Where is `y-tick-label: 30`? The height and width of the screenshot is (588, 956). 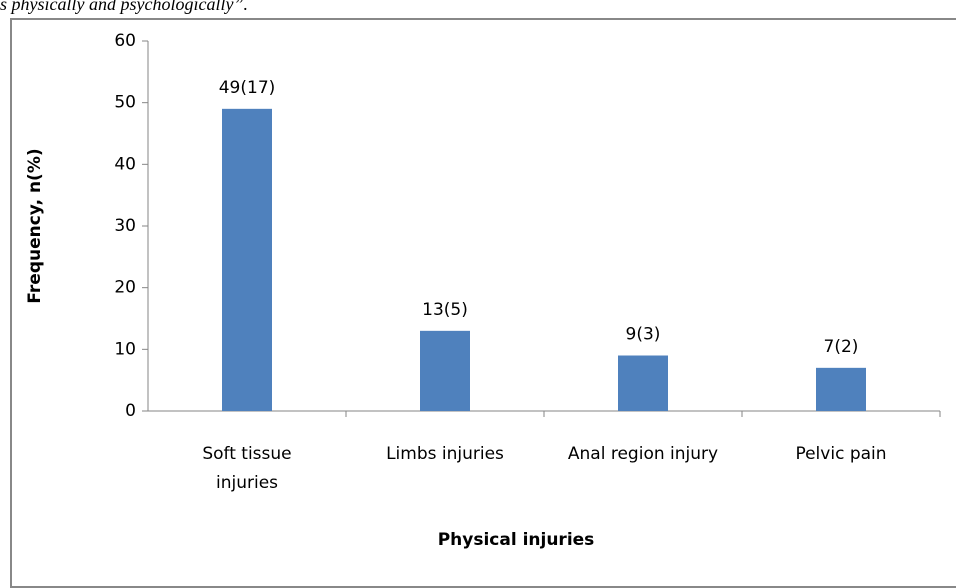 y-tick-label: 30 is located at coordinates (125, 226).